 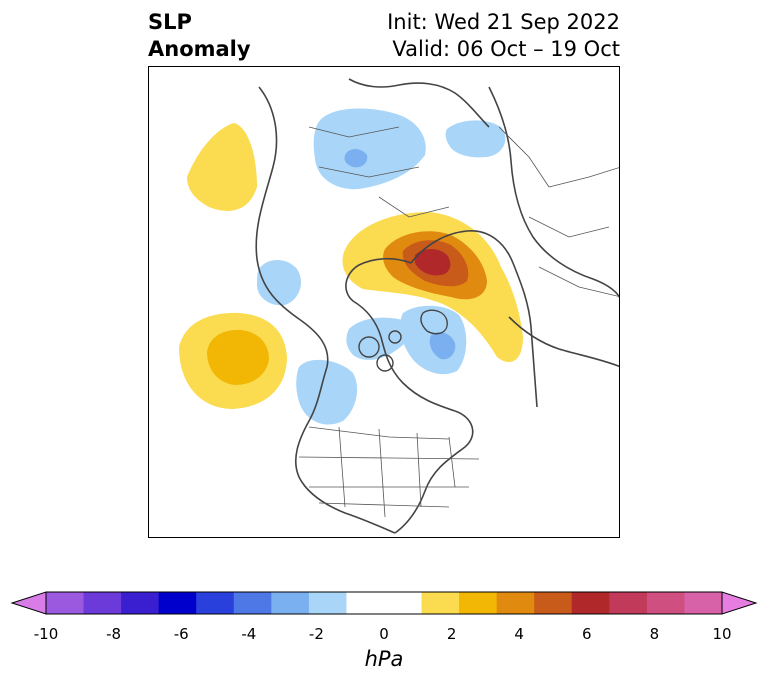 What do you see at coordinates (369, 149) in the screenshot?
I see `anomaly-negative-eurasia` at bounding box center [369, 149].